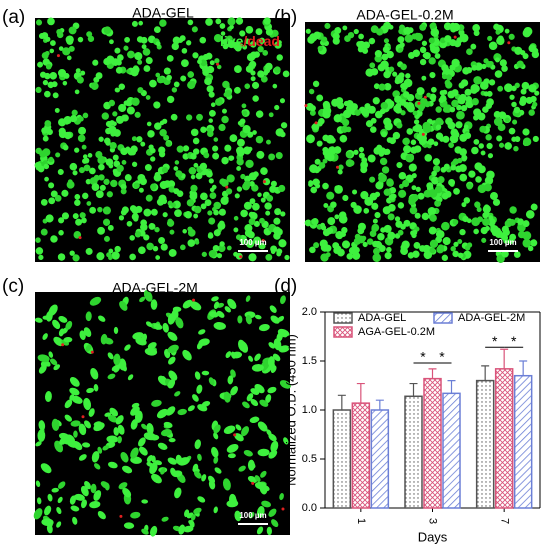  What do you see at coordinates (309, 312) in the screenshot?
I see `y-tick-label: 2.0` at bounding box center [309, 312].